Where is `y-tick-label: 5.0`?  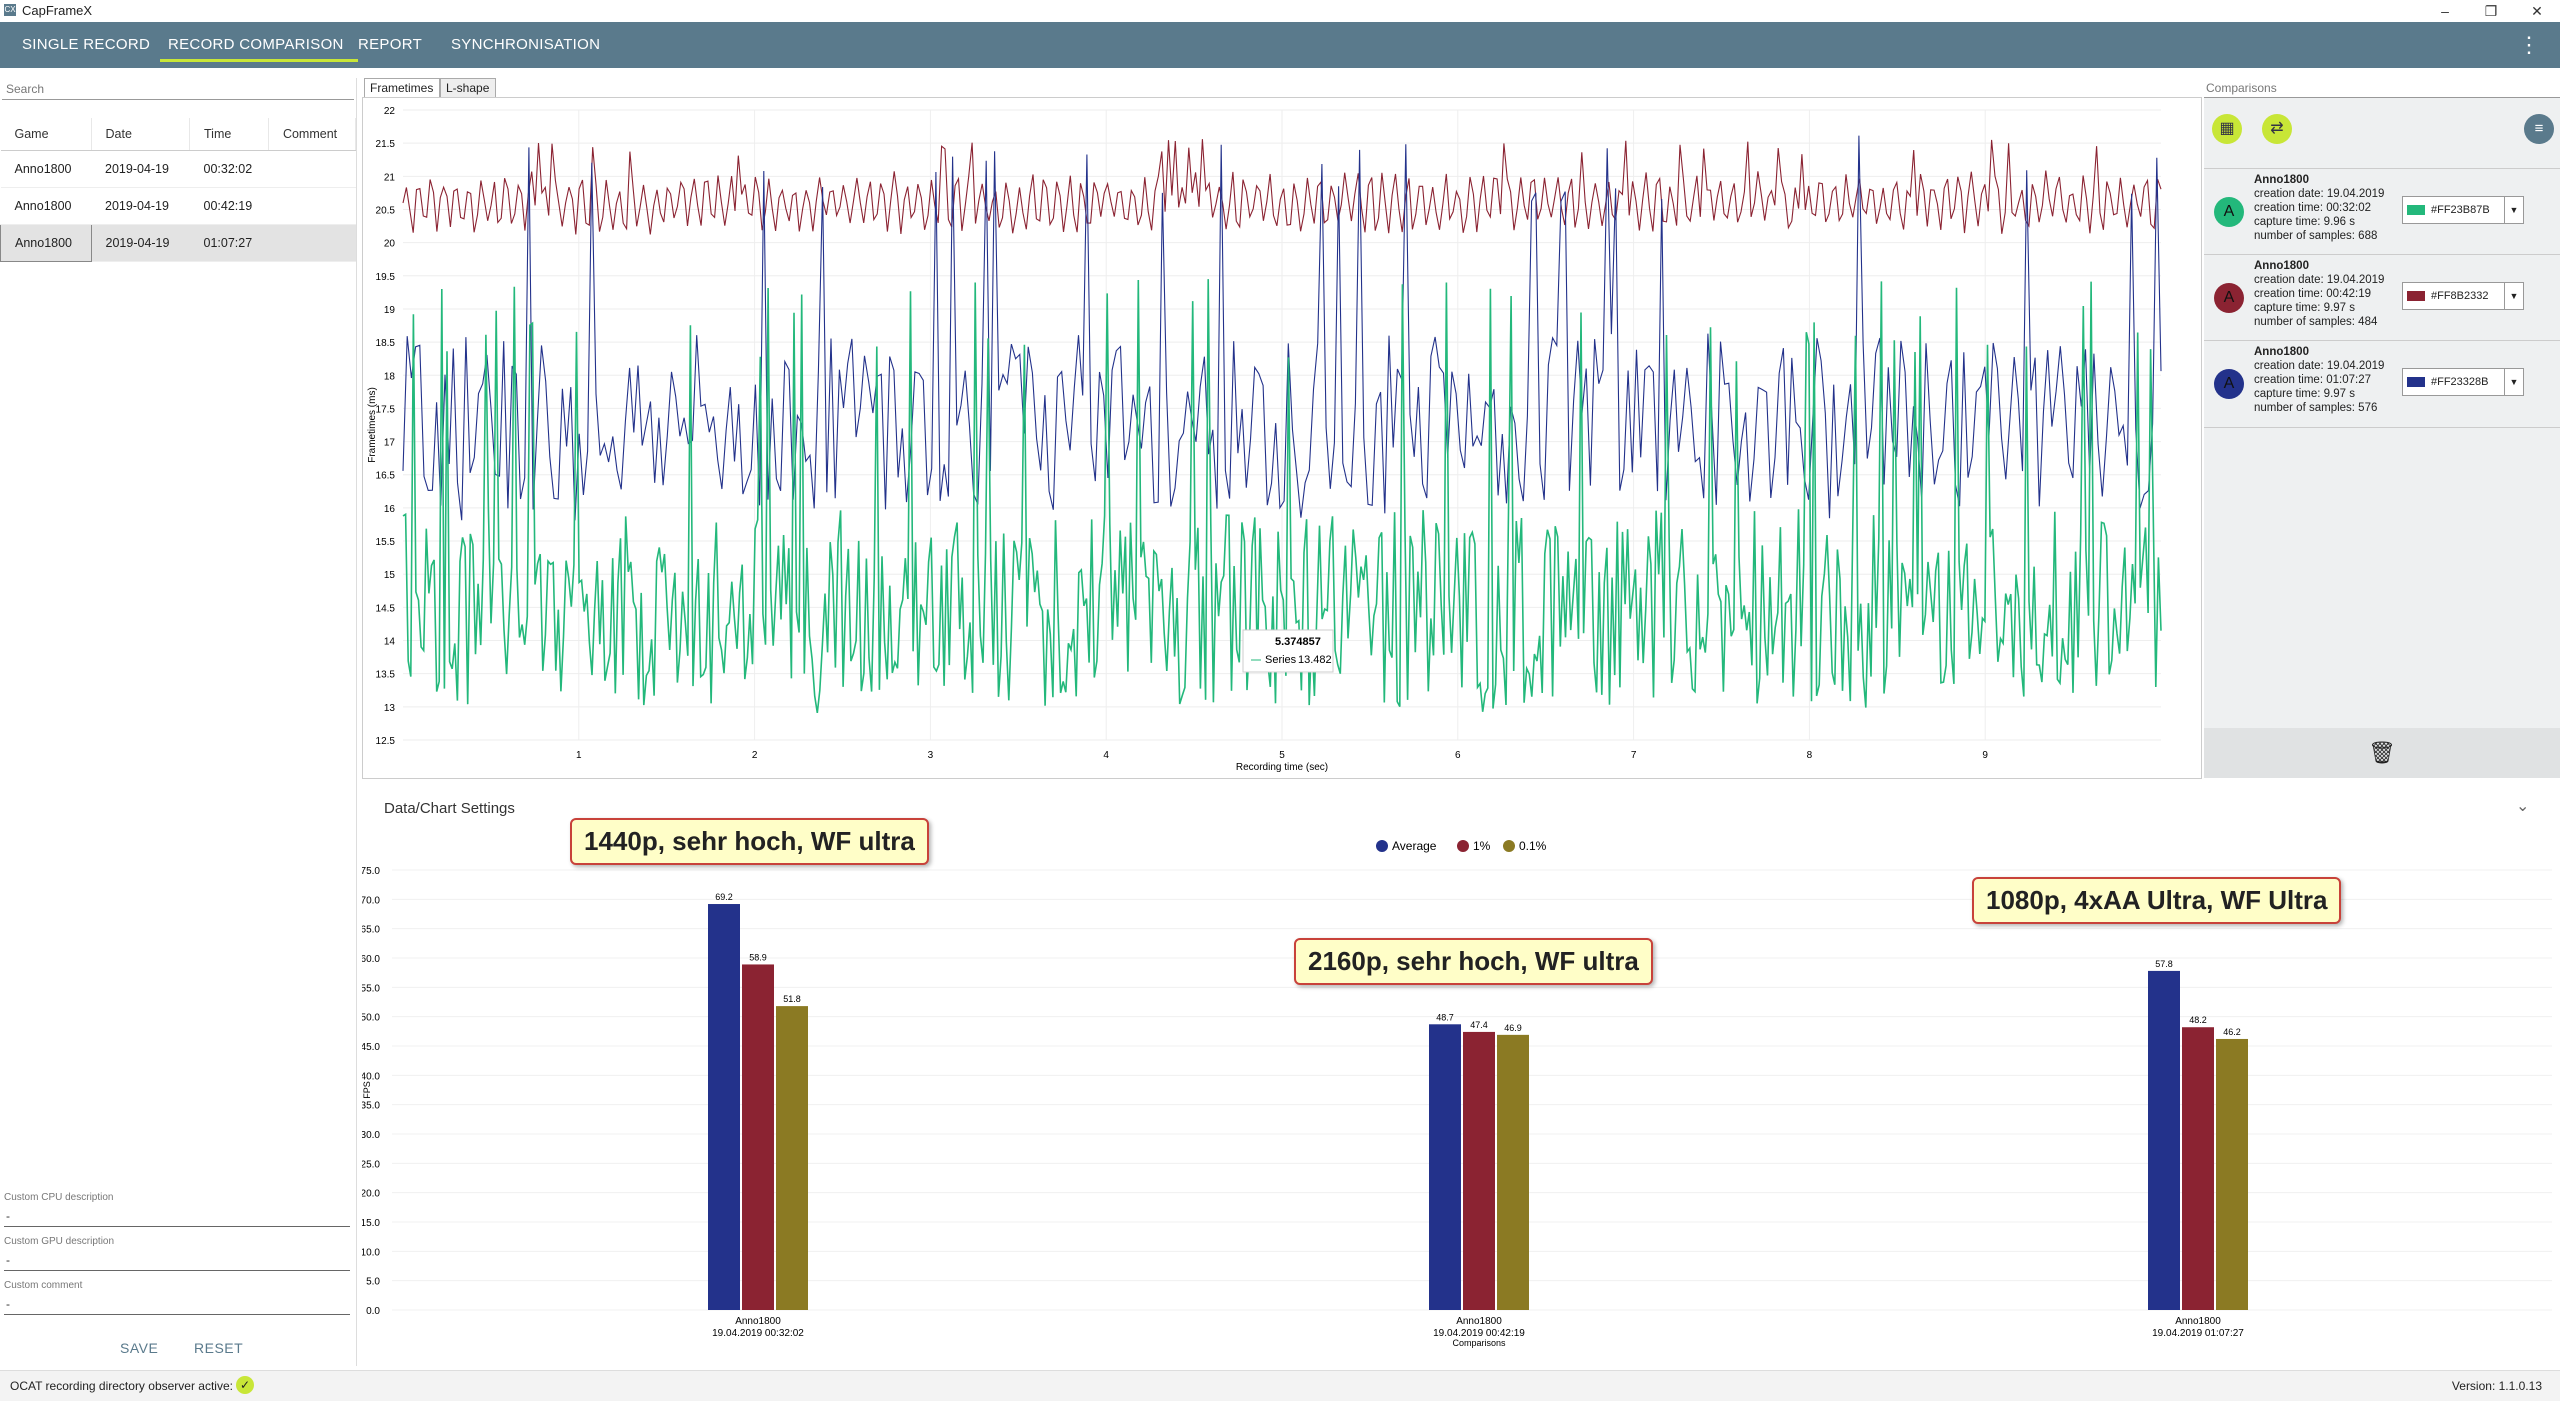
y-tick-label: 5.0 is located at coordinates (373, 1282).